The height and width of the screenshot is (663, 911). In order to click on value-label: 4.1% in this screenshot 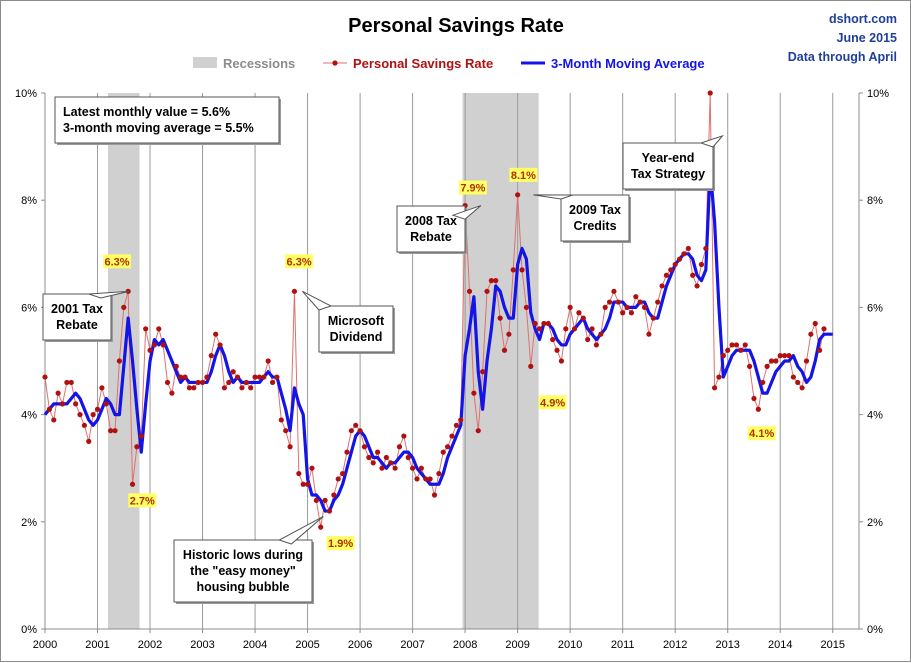, I will do `click(761, 434)`.